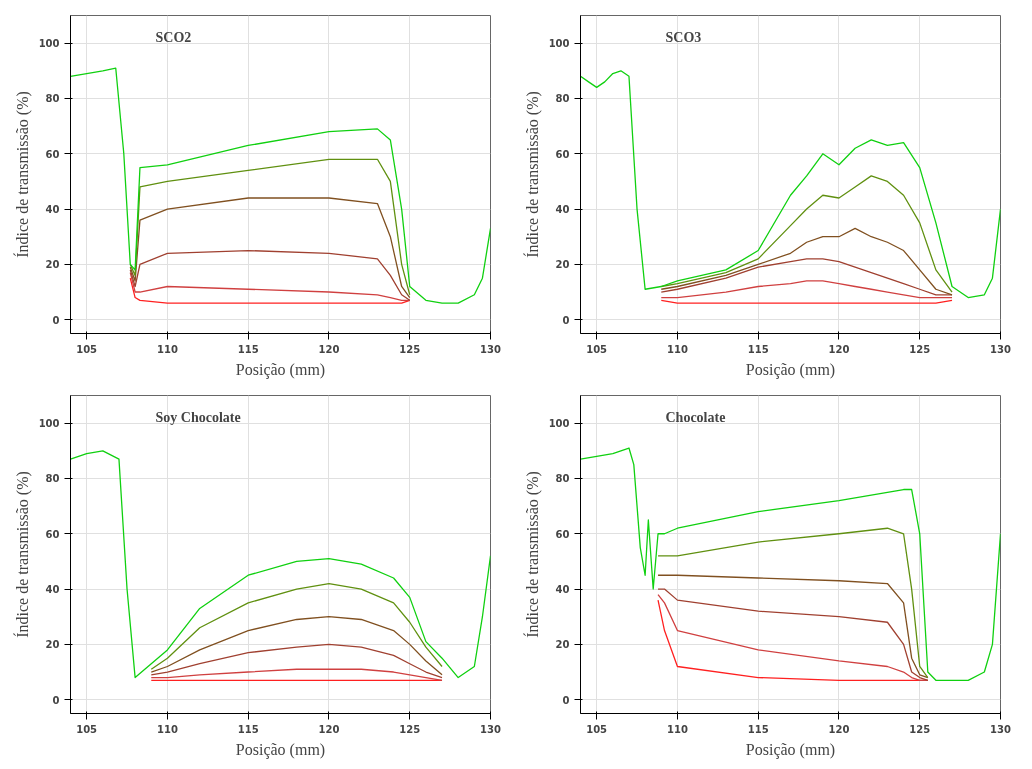 This screenshot has height=769, width=1032. I want to click on text: Chocolate, so click(695, 417).